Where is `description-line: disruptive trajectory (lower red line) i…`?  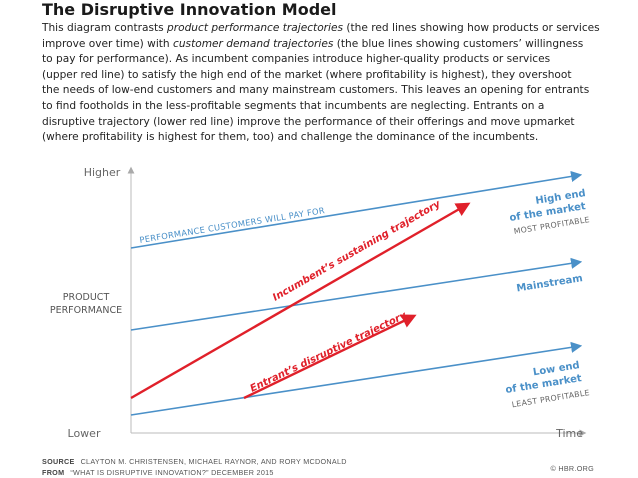
description-line: disruptive trajectory (lower red line) i… is located at coordinates (337, 123).